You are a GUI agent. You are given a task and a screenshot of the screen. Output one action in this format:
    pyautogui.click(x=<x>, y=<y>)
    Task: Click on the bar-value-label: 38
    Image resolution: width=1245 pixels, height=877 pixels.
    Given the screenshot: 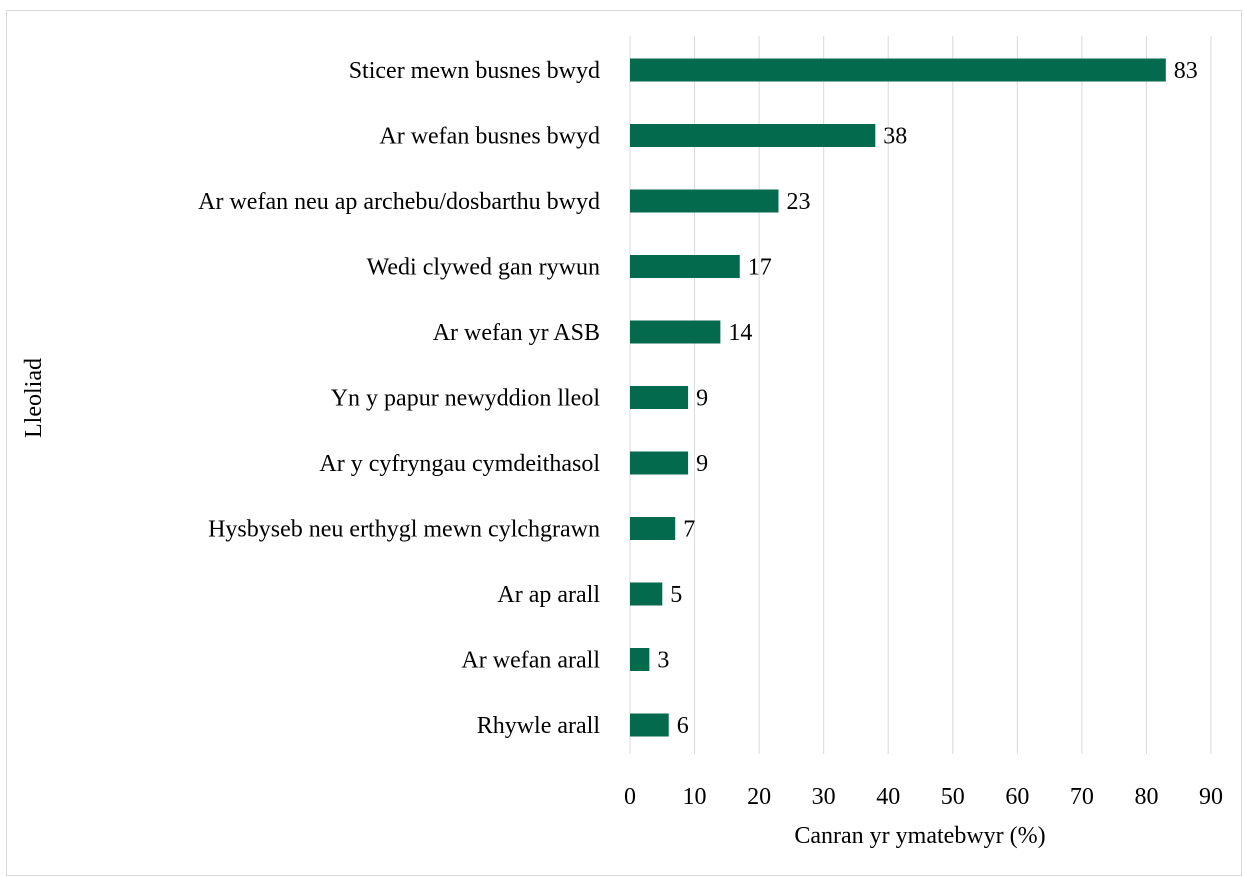 What is the action you would take?
    pyautogui.click(x=895, y=137)
    